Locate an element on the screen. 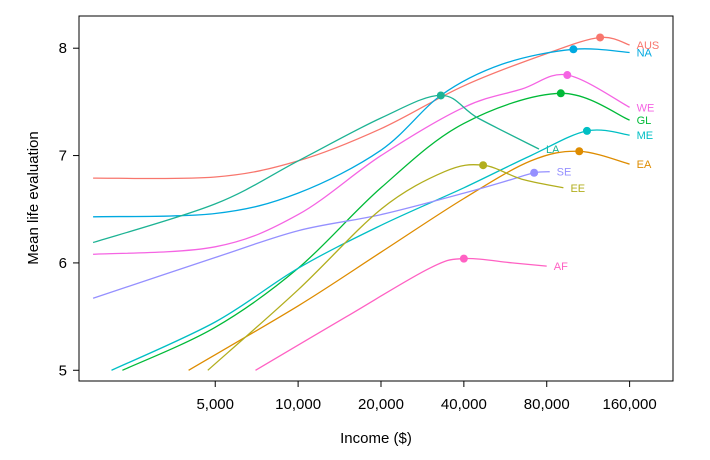 This screenshot has height=460, width=710. x-axis: 5,000 10,000 20,000 40,000 80,000 160,000 is located at coordinates (426, 397).